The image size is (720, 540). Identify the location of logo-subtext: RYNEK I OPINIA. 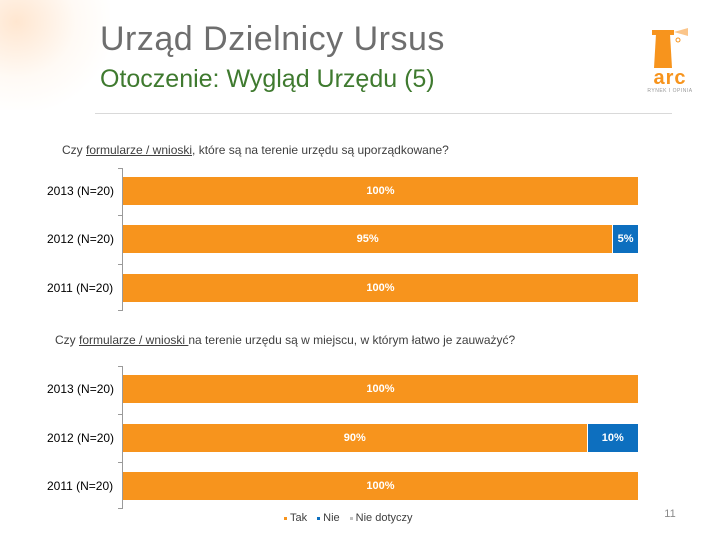
(670, 91).